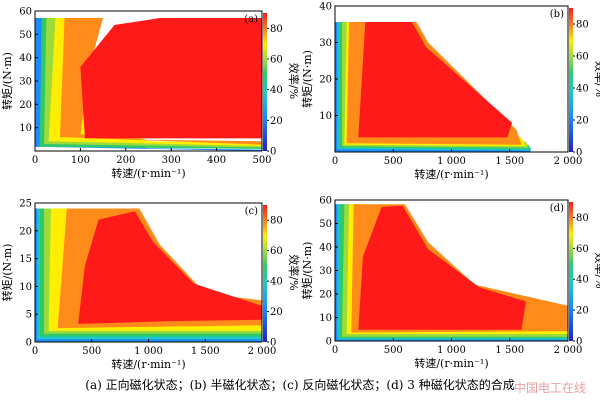  Describe the element at coordinates (549, 388) in the screenshot. I see `watermark: 中国电工在线` at that location.